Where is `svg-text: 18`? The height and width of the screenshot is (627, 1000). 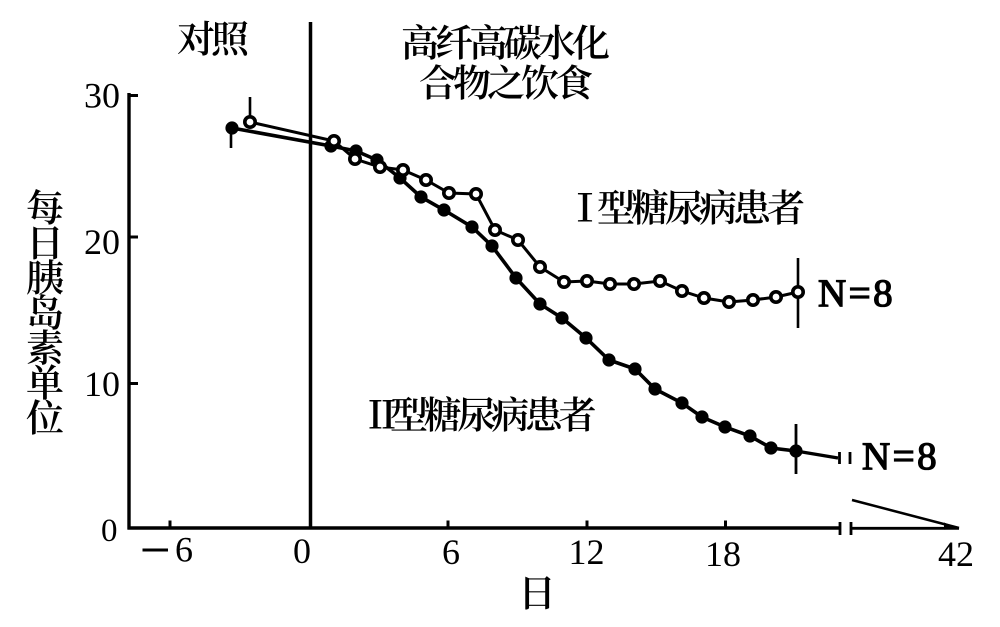
svg-text: 18 is located at coordinates (723, 554).